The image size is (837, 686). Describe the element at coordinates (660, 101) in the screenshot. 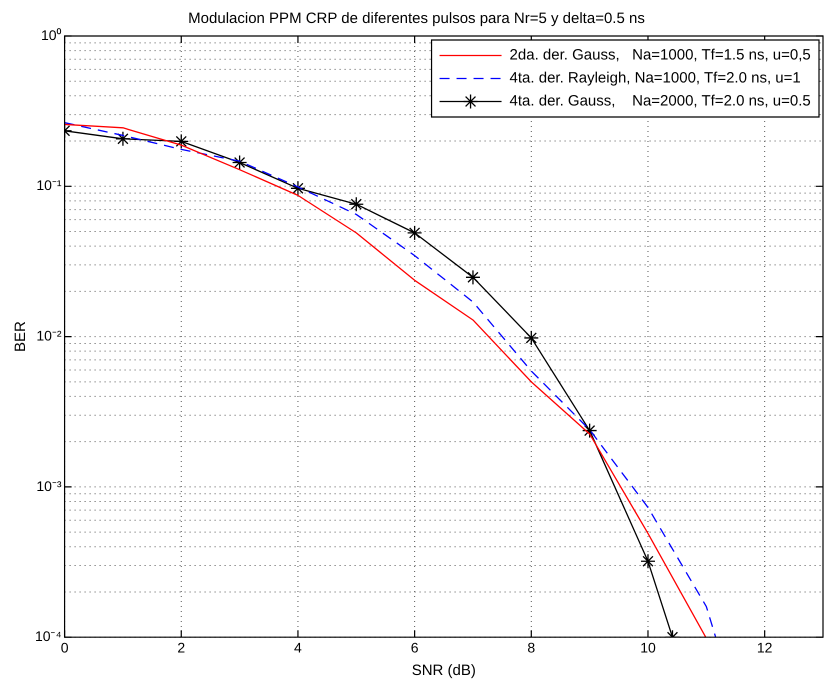

I see `legend-label: 4ta. der. Gauss, Na=2000, Tf=2.0 ns, u=0.5` at that location.